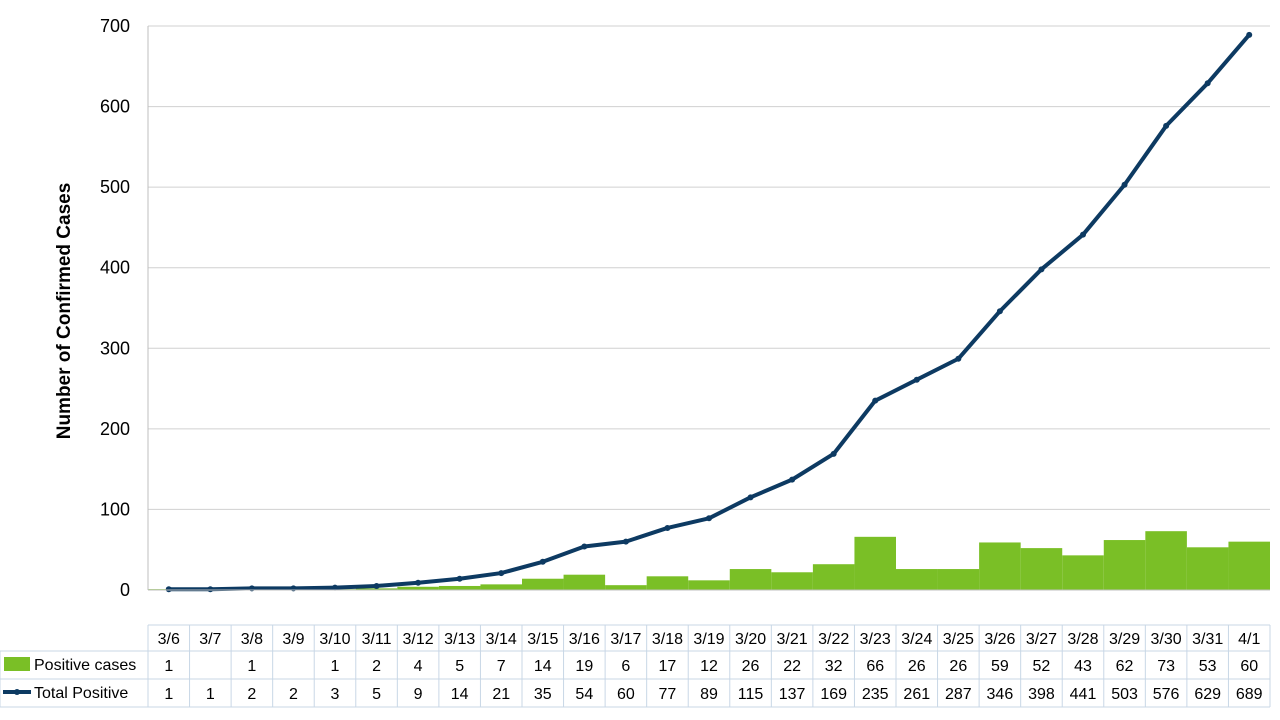  Describe the element at coordinates (875, 666) in the screenshot. I see `data-label: 66` at that location.